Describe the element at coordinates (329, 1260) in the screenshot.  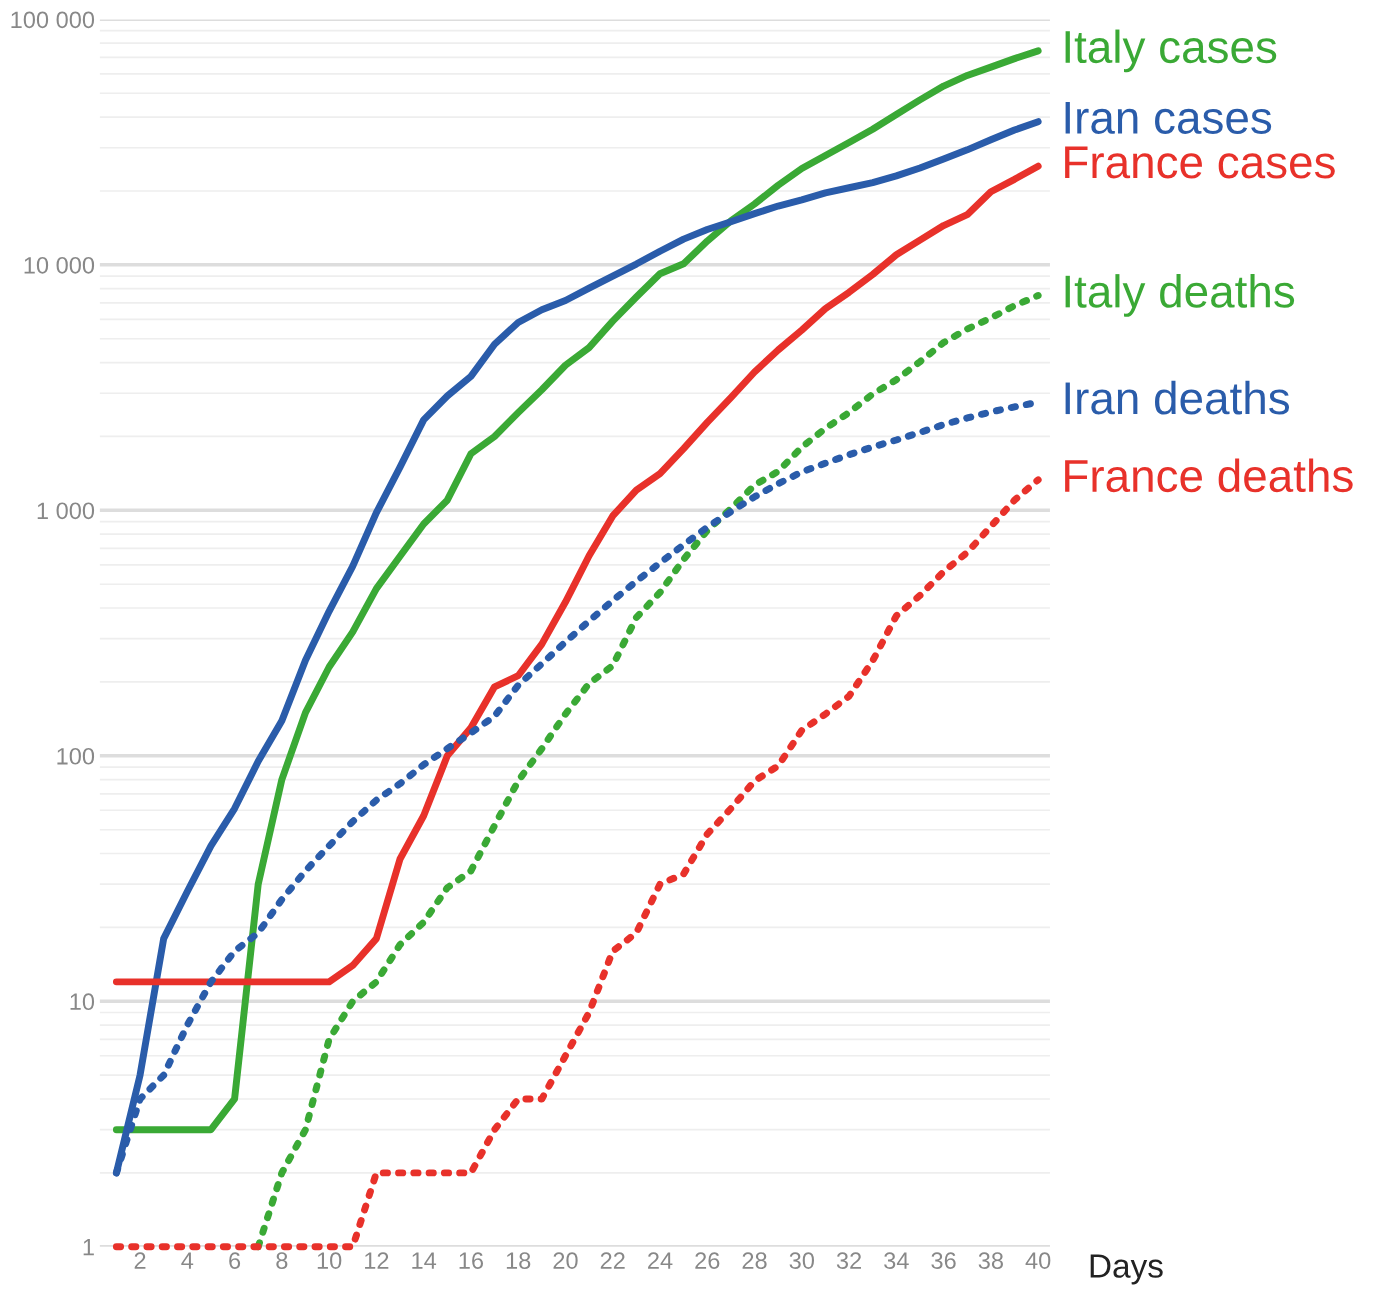
I see `x-tick-label: 10` at that location.